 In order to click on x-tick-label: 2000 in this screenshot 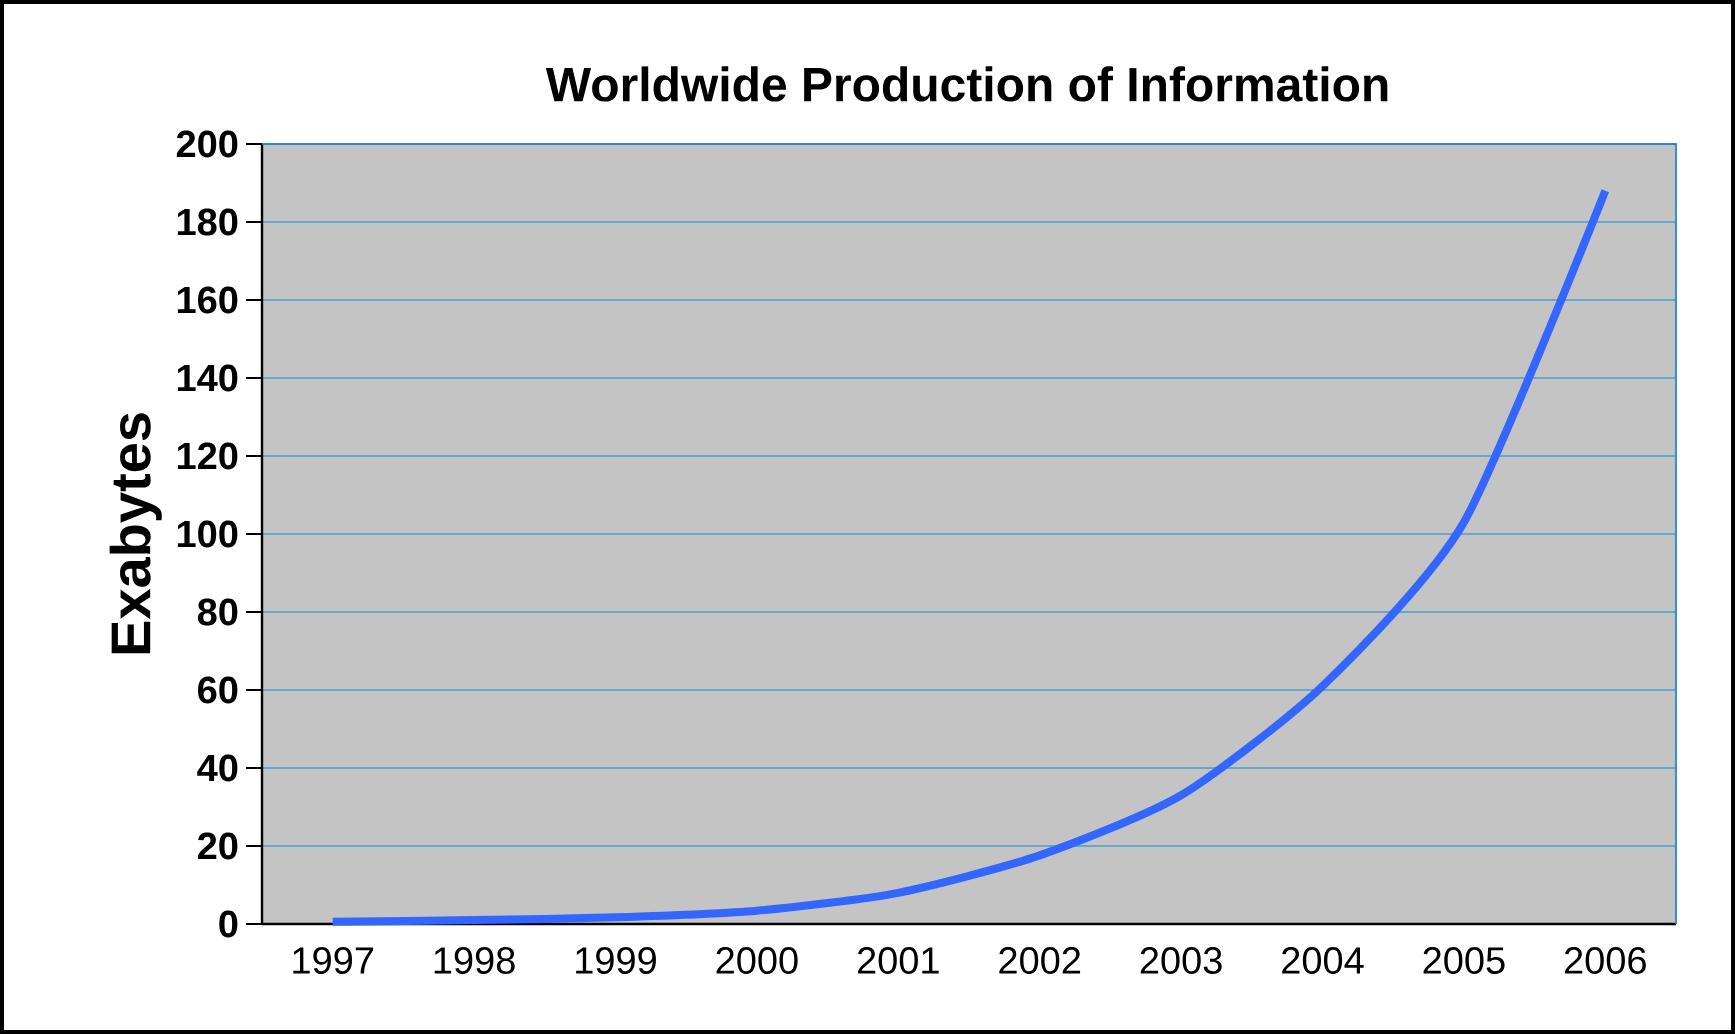, I will do `click(757, 960)`.